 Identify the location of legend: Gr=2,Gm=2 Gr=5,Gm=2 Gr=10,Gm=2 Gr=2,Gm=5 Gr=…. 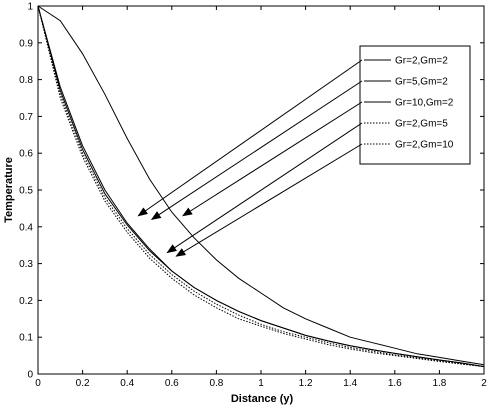
(415, 105).